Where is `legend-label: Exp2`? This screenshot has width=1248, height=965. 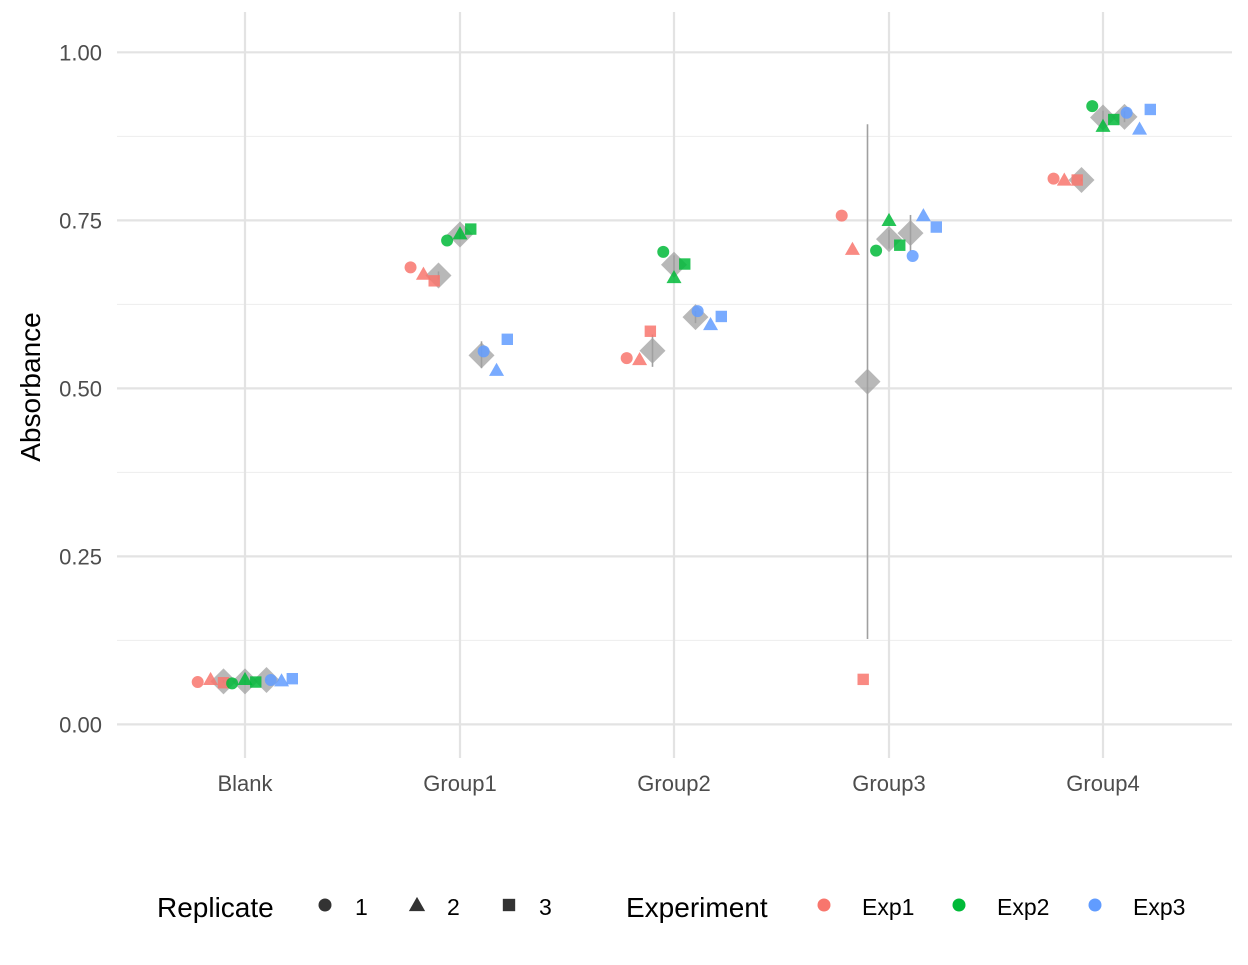 legend-label: Exp2 is located at coordinates (1023, 907).